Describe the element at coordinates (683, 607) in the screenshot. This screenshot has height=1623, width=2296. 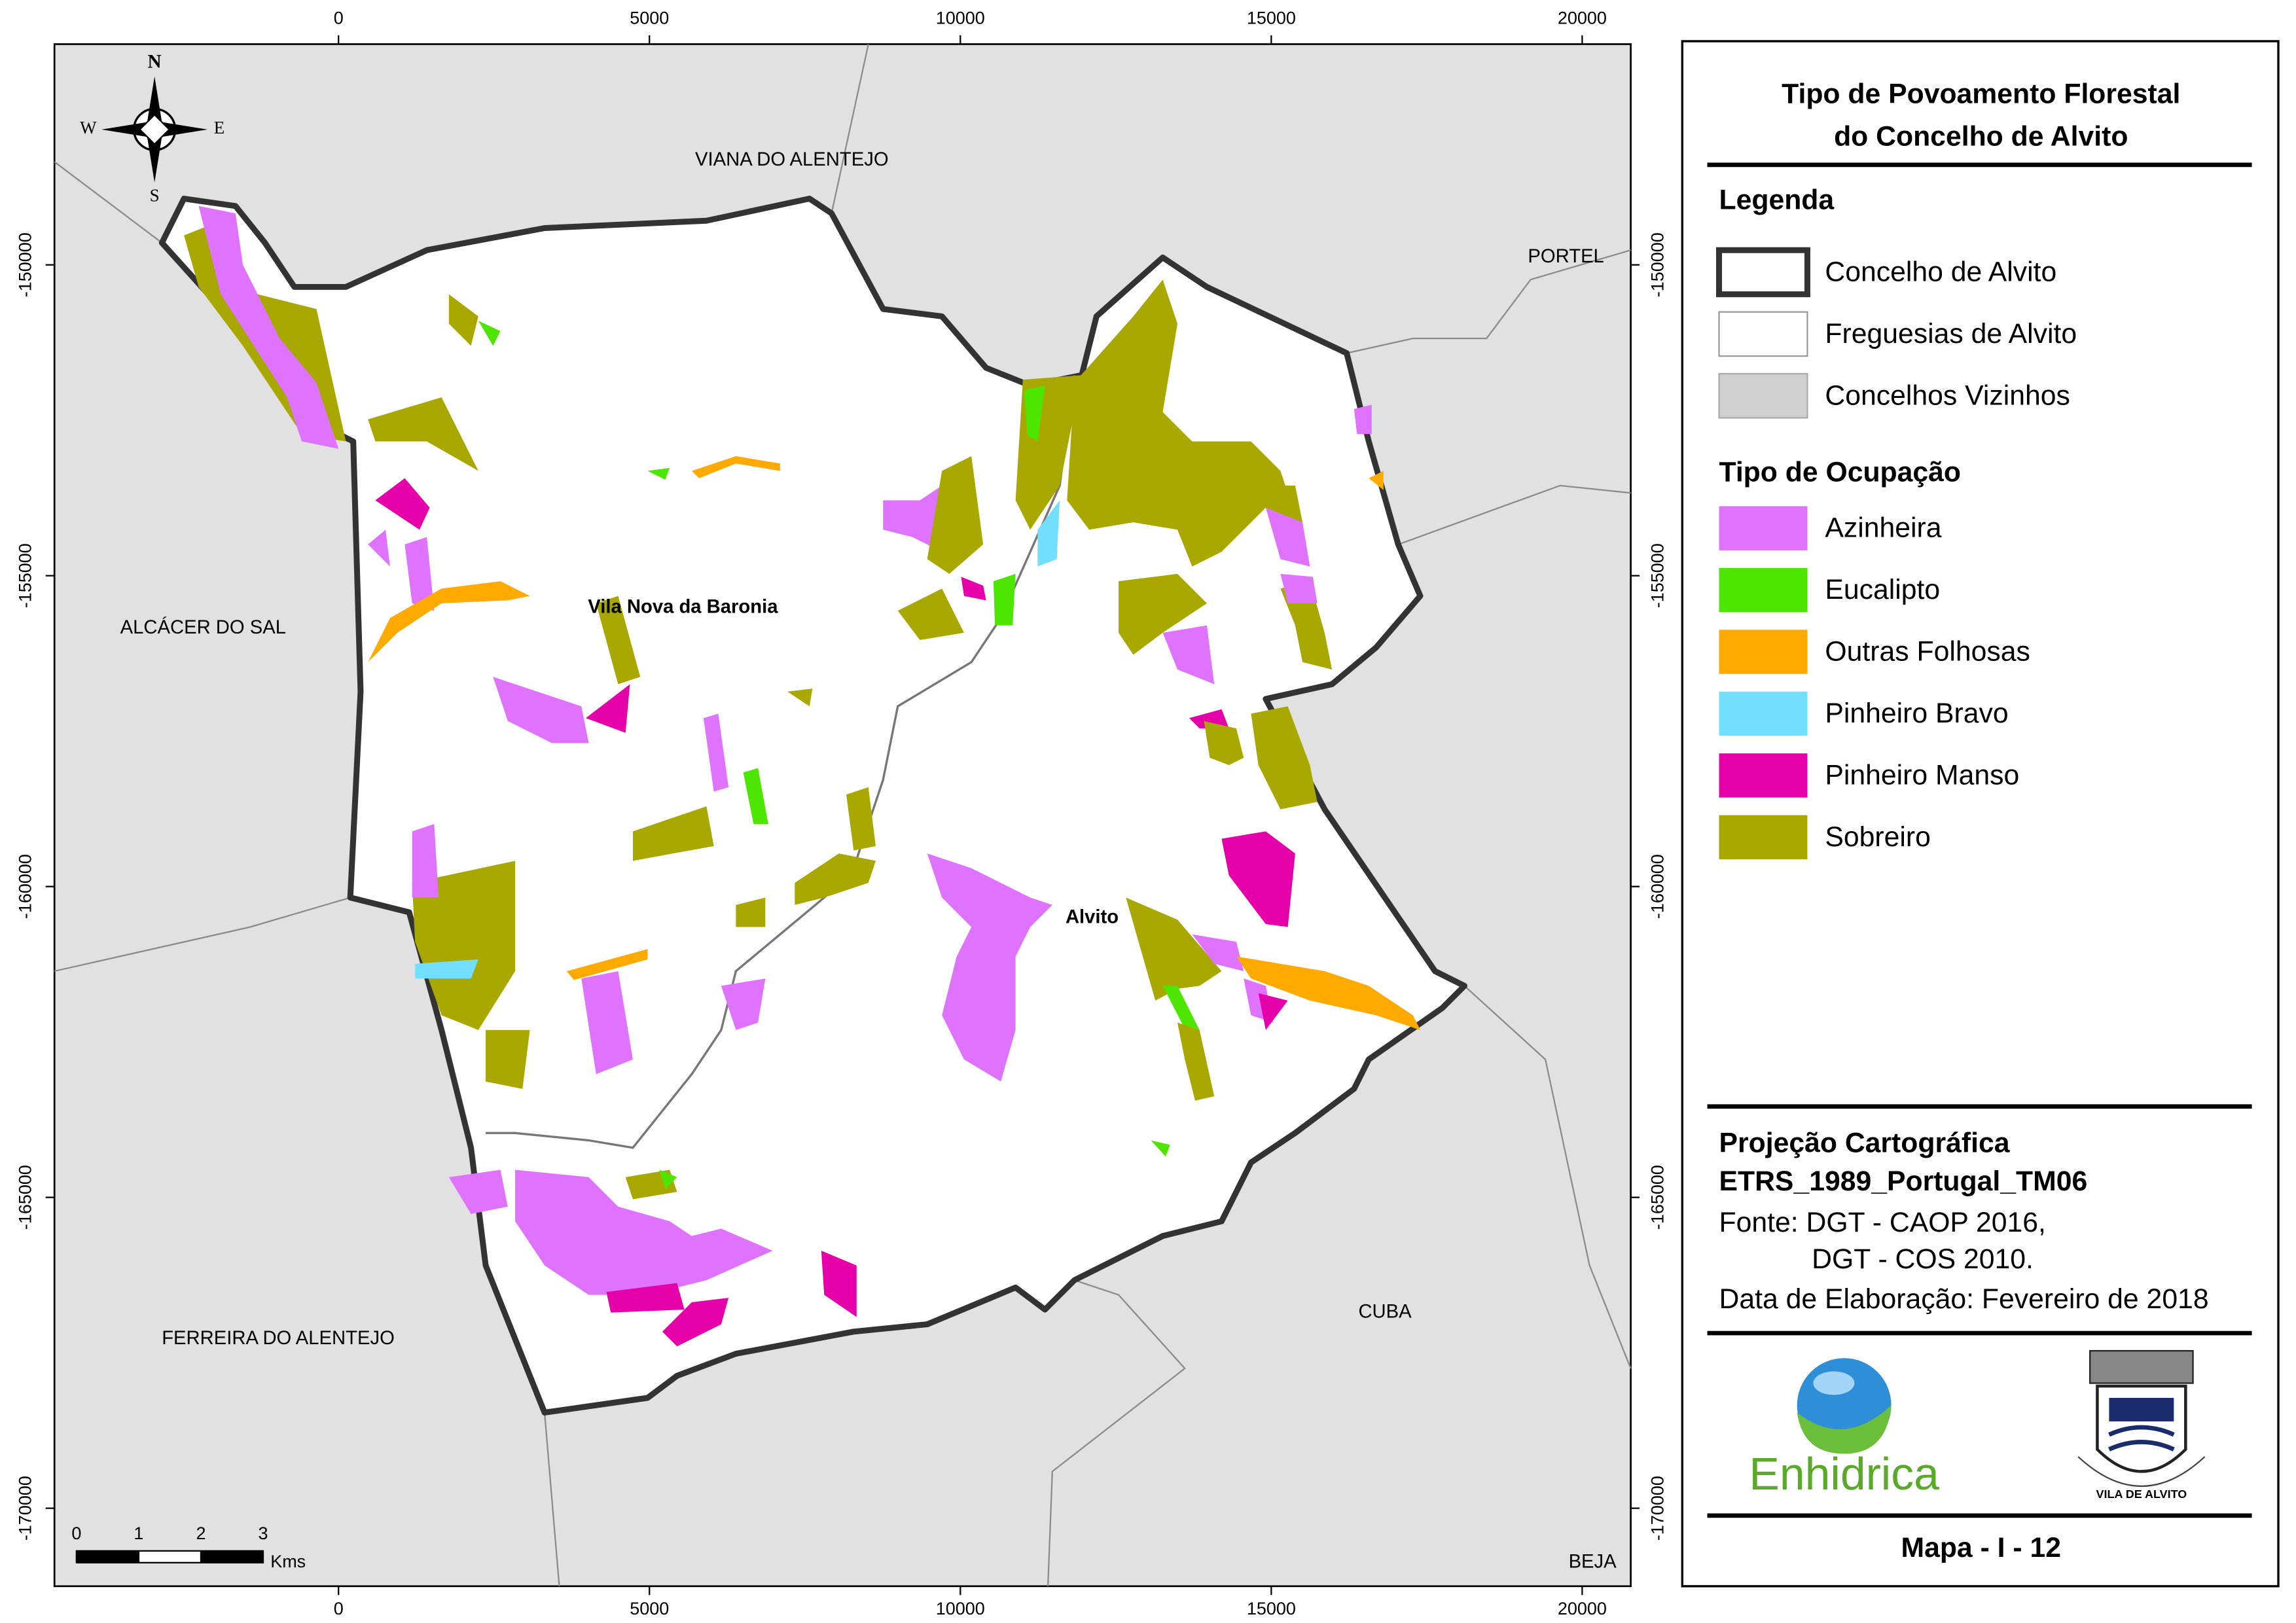
I see `place-label: Vila Nova da Baronia` at that location.